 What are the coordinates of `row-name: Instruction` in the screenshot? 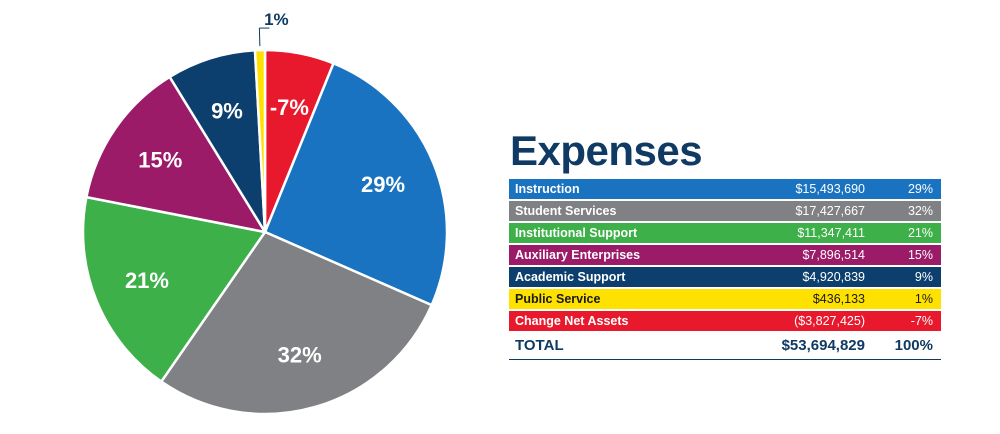 It's located at (640, 190).